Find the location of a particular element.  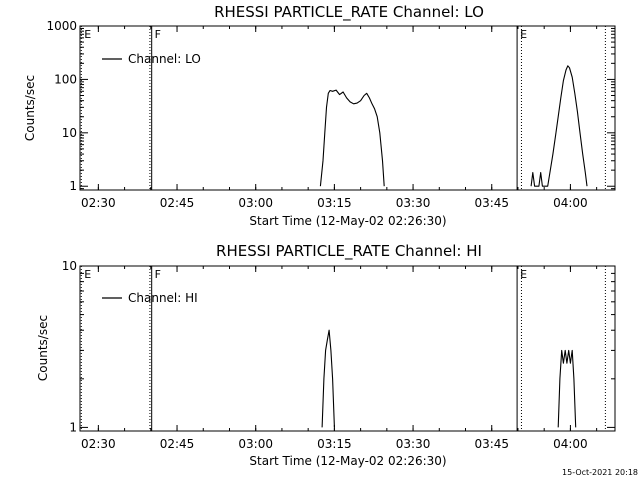

chart-title-lo: RHESSI PARTICLE_RATE Channel: LO is located at coordinates (349, 12).